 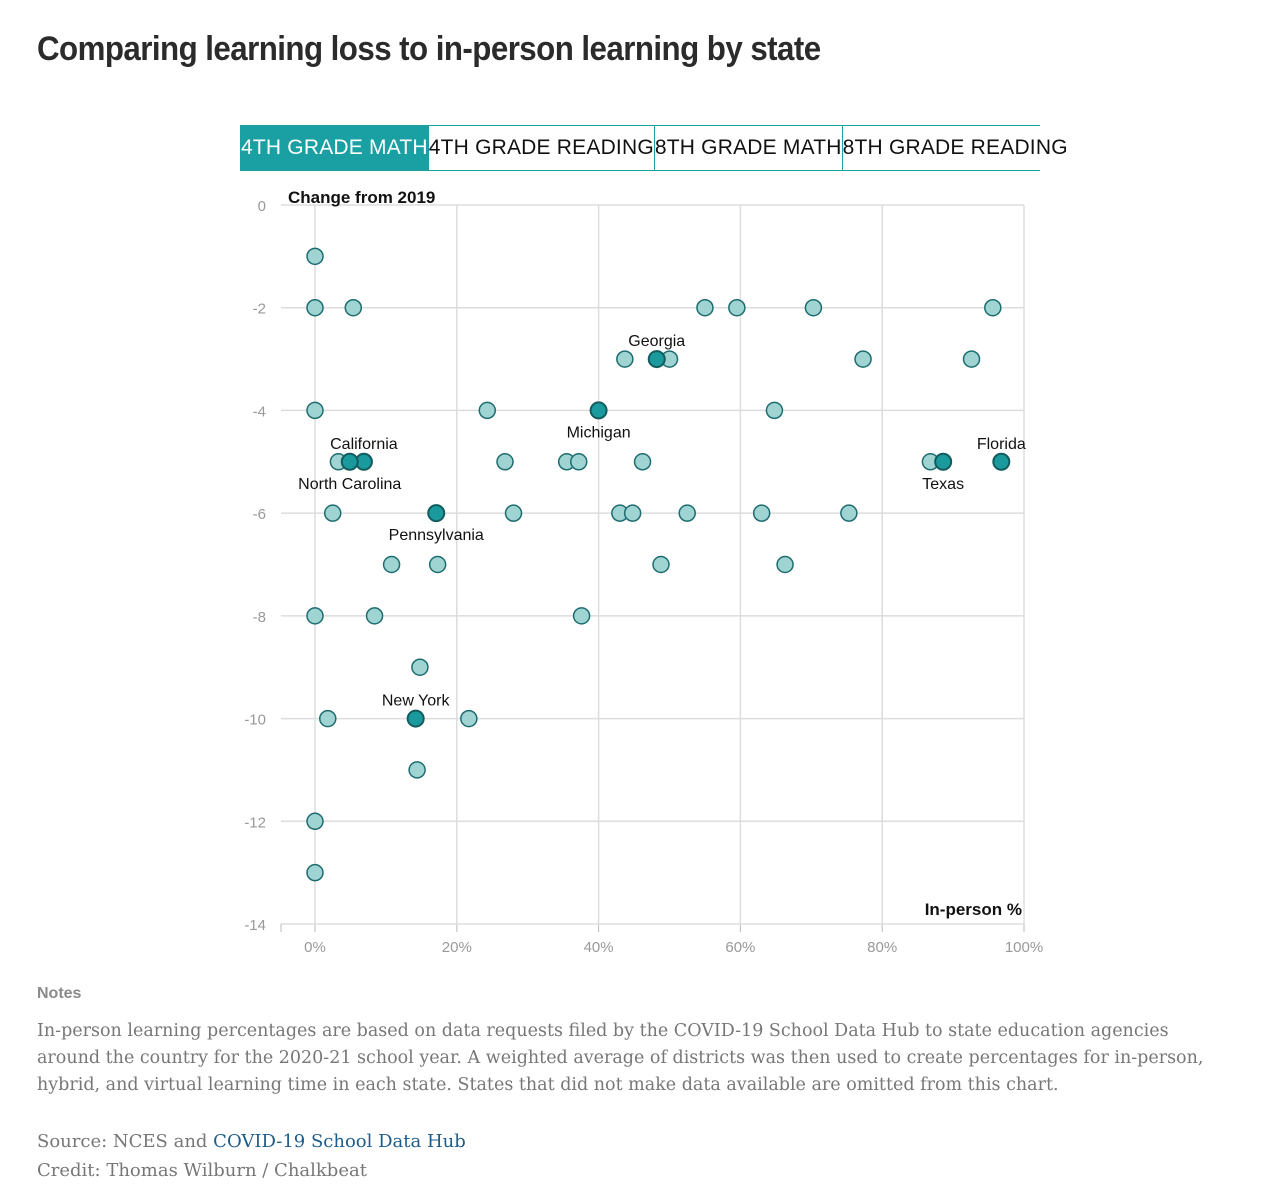 What do you see at coordinates (416, 701) in the screenshot?
I see `point-label: New York` at bounding box center [416, 701].